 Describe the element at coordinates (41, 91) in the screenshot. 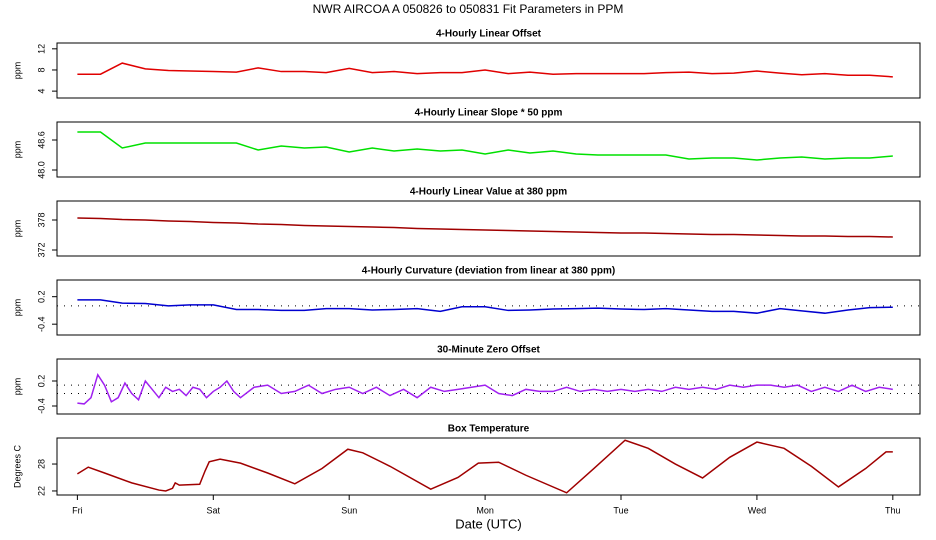

I see `y-tick-label: 4` at that location.